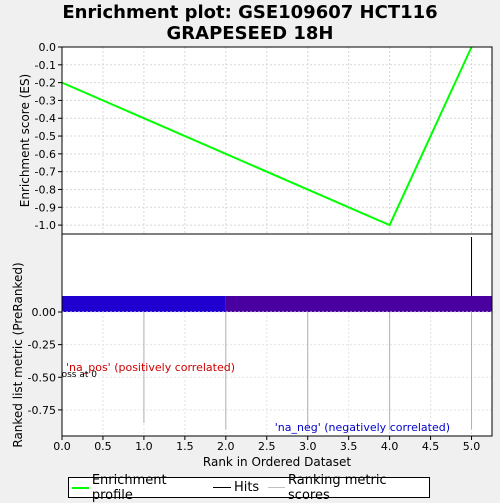 The width and height of the screenshot is (500, 503). What do you see at coordinates (144, 446) in the screenshot?
I see `x-tick-label: 1.0` at bounding box center [144, 446].